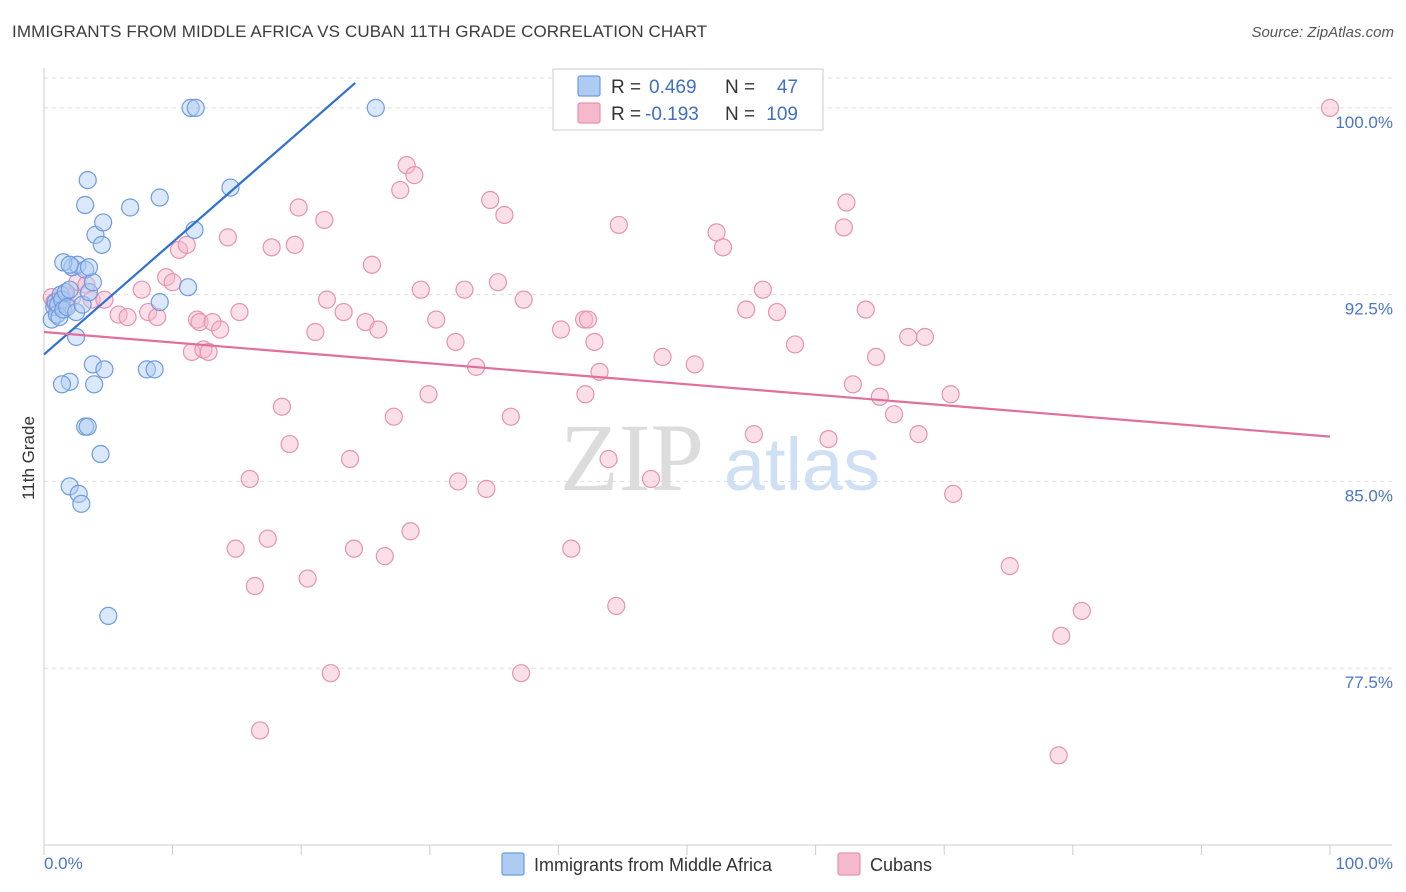 This screenshot has width=1406, height=892. Describe the element at coordinates (1369, 309) in the screenshot. I see `y-tick-label-2: 92.5%` at that location.